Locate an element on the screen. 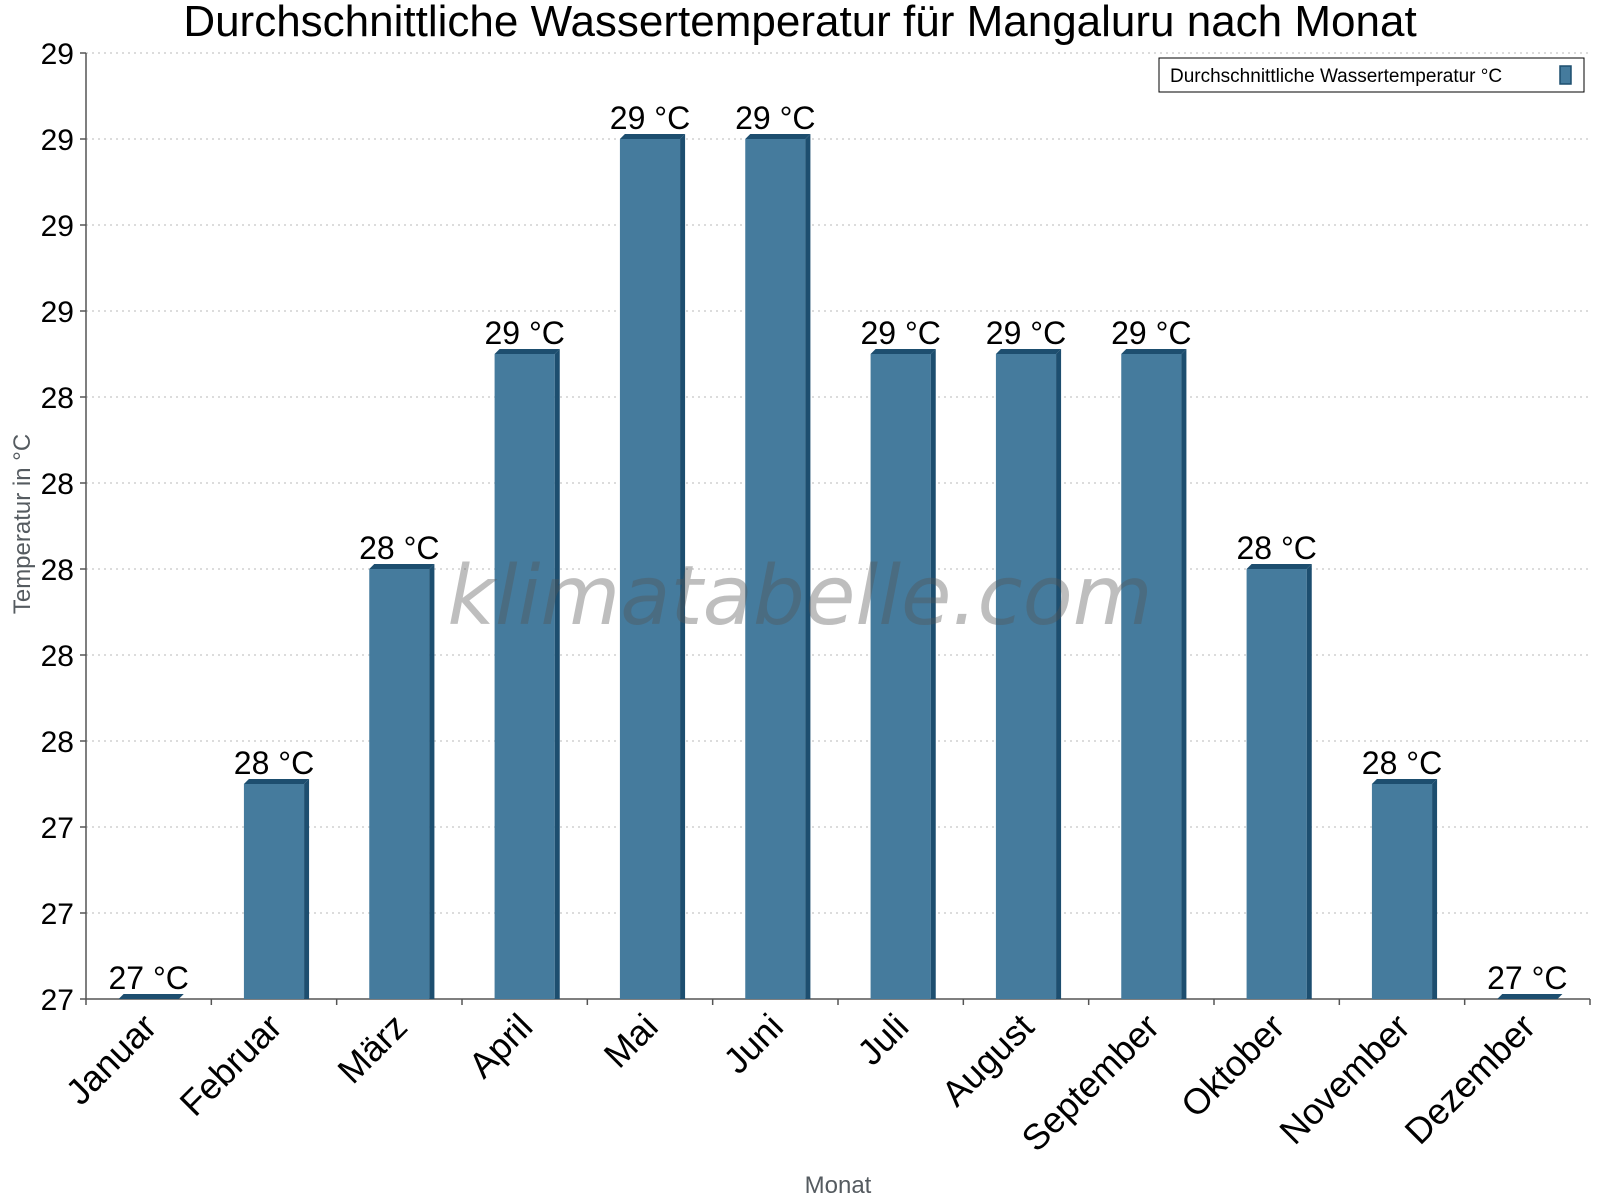 The image size is (1600, 1200). y-axis-ticks: 27 27 27 28 28 28 28 28 29 29 29 29 is located at coordinates (63, 527).